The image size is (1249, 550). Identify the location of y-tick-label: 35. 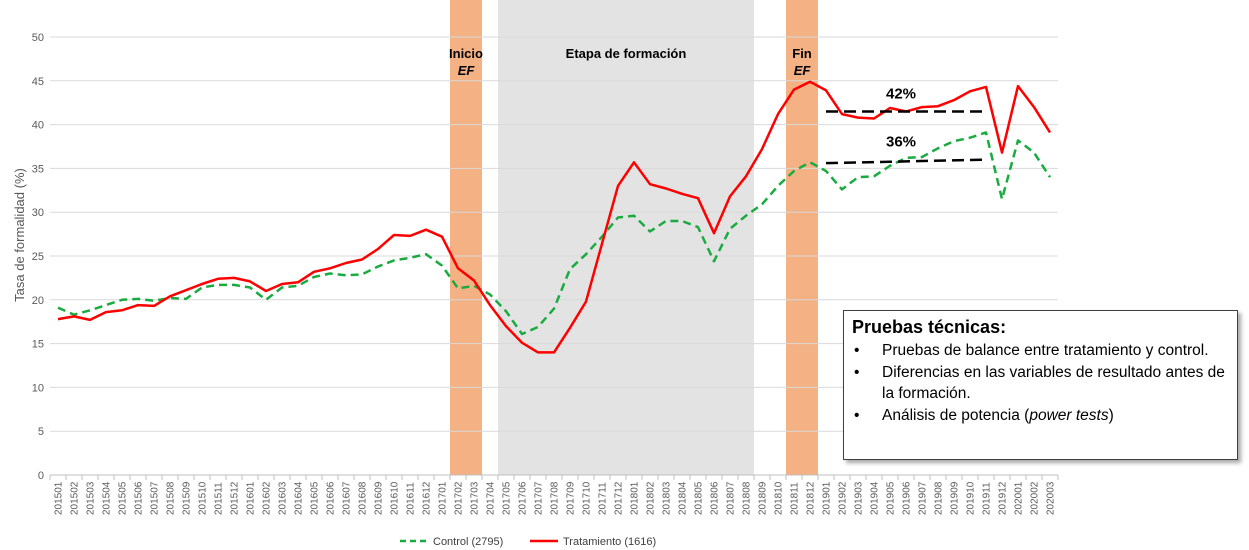
(38, 169).